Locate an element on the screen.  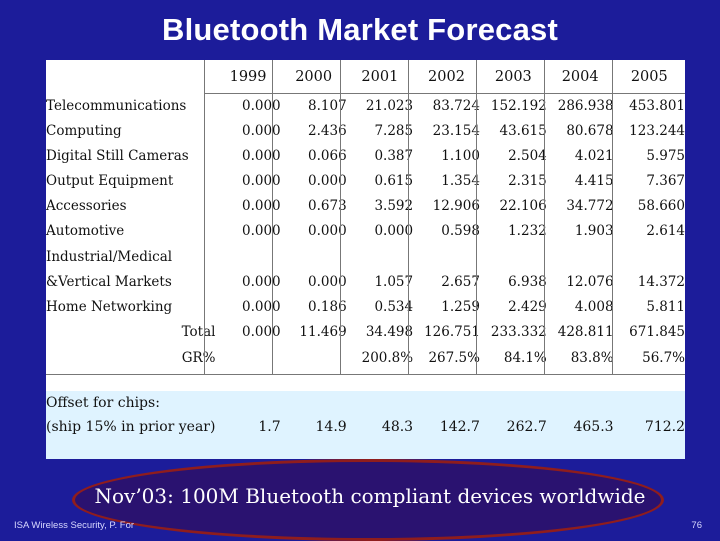
total-cell: 671.845 is located at coordinates (657, 332).